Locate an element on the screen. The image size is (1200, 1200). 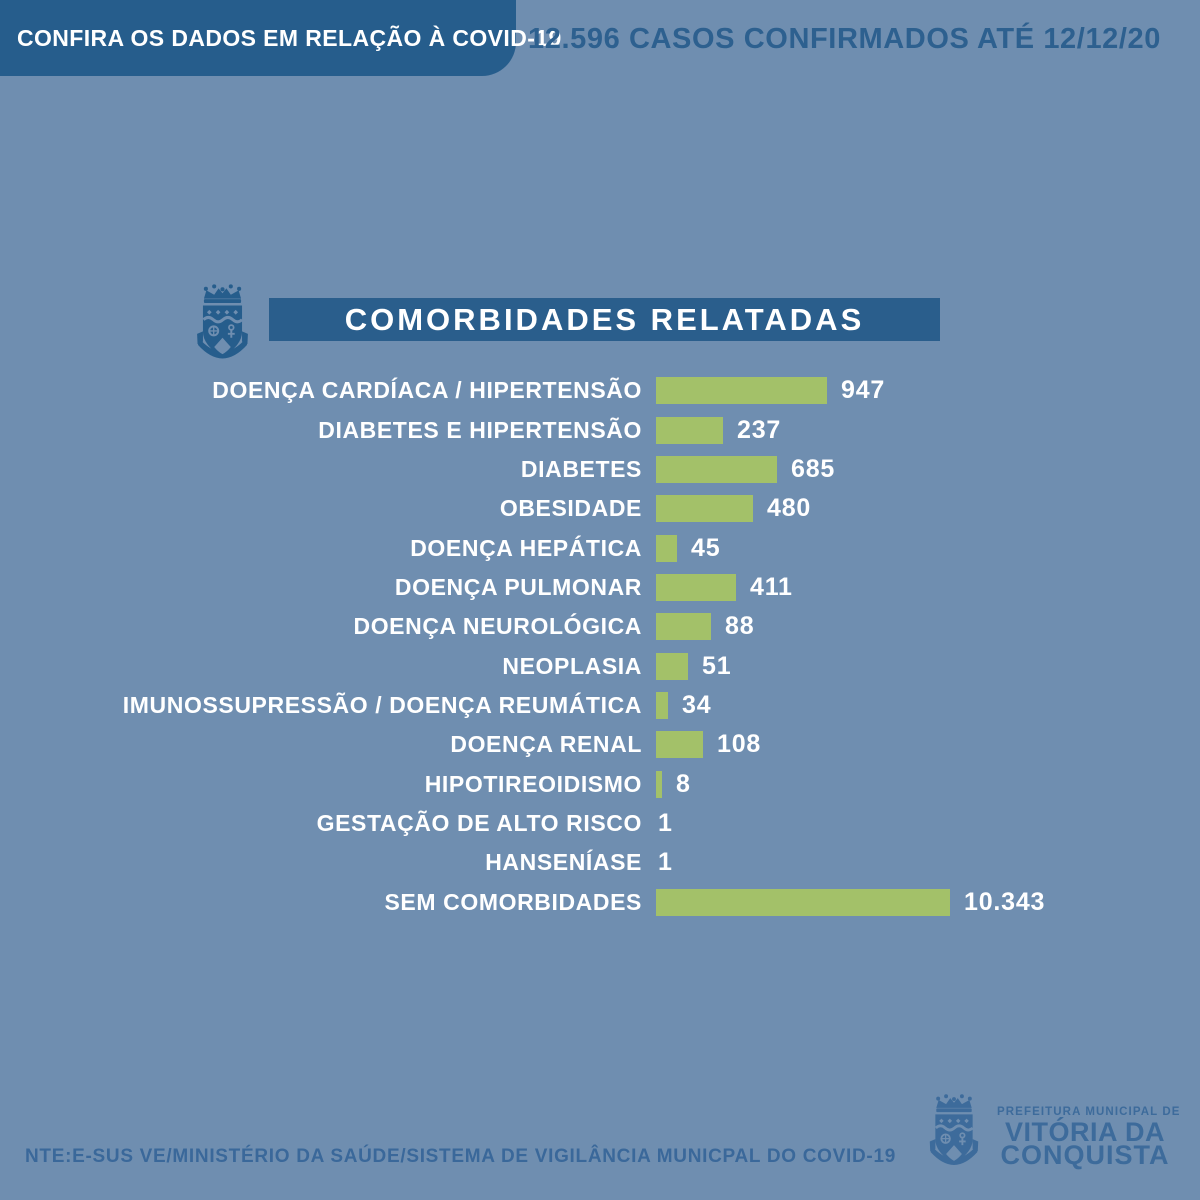
chart-row: GESTAÇÃO DE ALTO RISCO 1 is located at coordinates (600, 823).